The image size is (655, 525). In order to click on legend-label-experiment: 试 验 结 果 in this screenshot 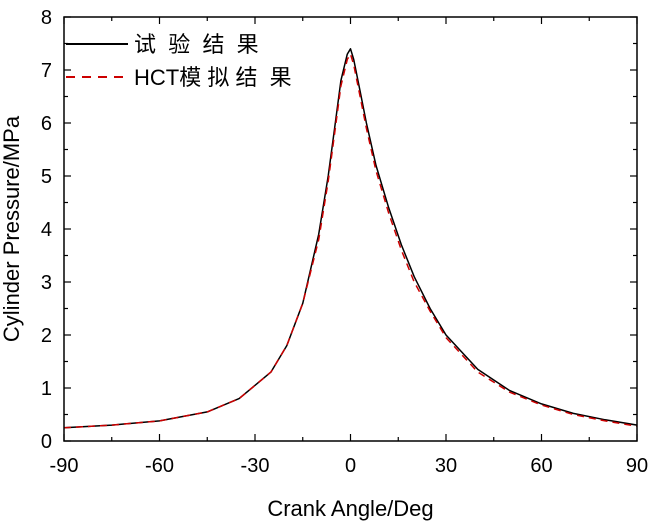, I will do `click(196, 44)`.